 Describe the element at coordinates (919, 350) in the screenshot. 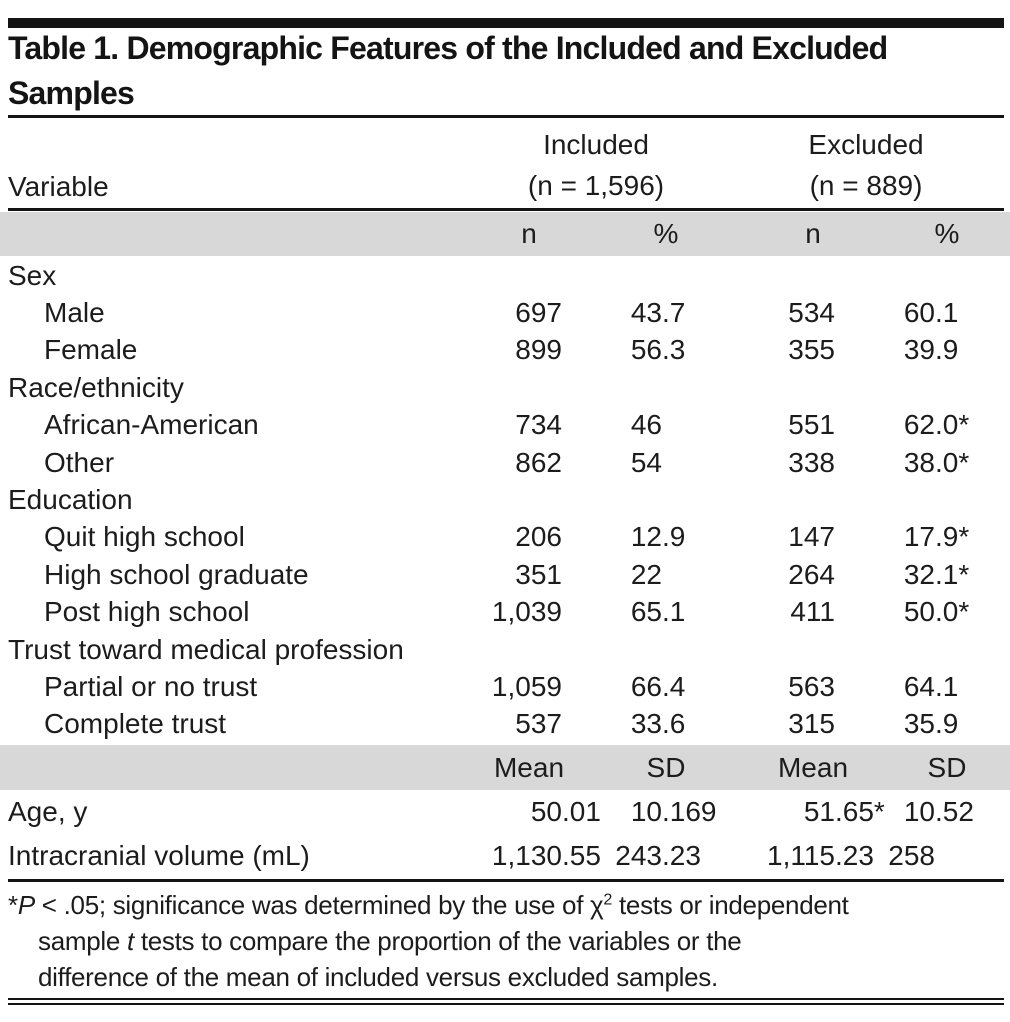

I see `value-int: 39` at that location.